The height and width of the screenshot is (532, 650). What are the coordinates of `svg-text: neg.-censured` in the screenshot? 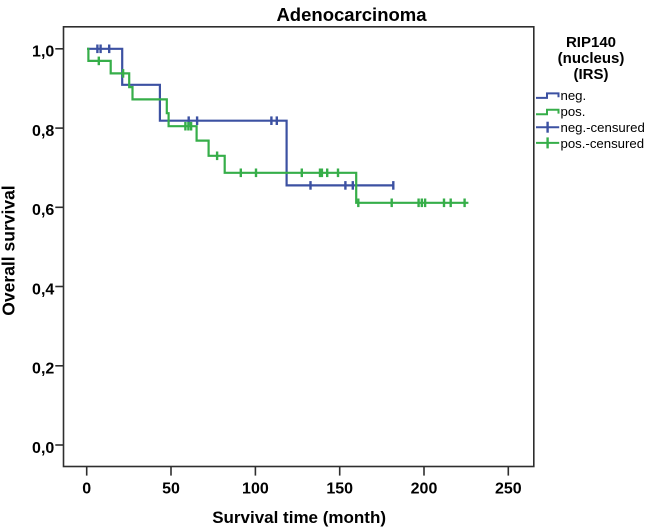 It's located at (603, 127).